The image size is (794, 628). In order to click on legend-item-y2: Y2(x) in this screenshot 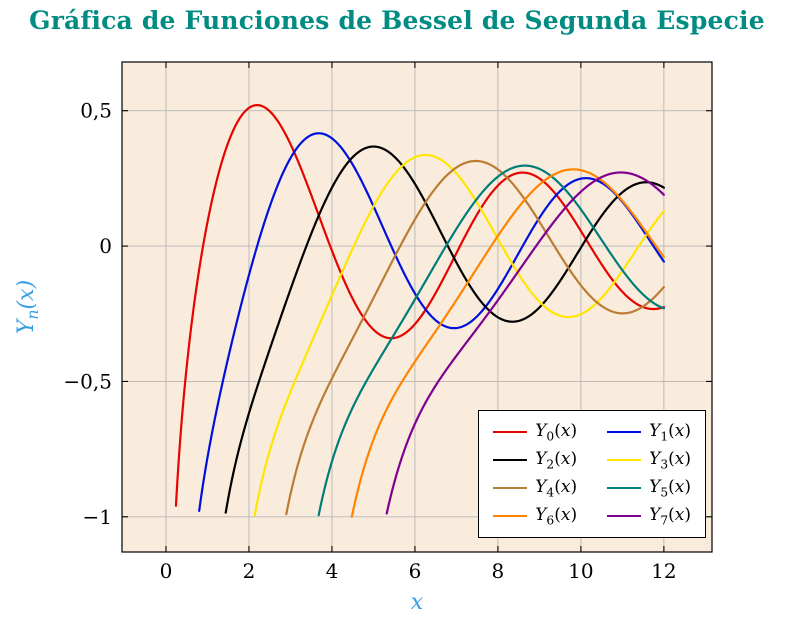, I will do `click(535, 460)`.